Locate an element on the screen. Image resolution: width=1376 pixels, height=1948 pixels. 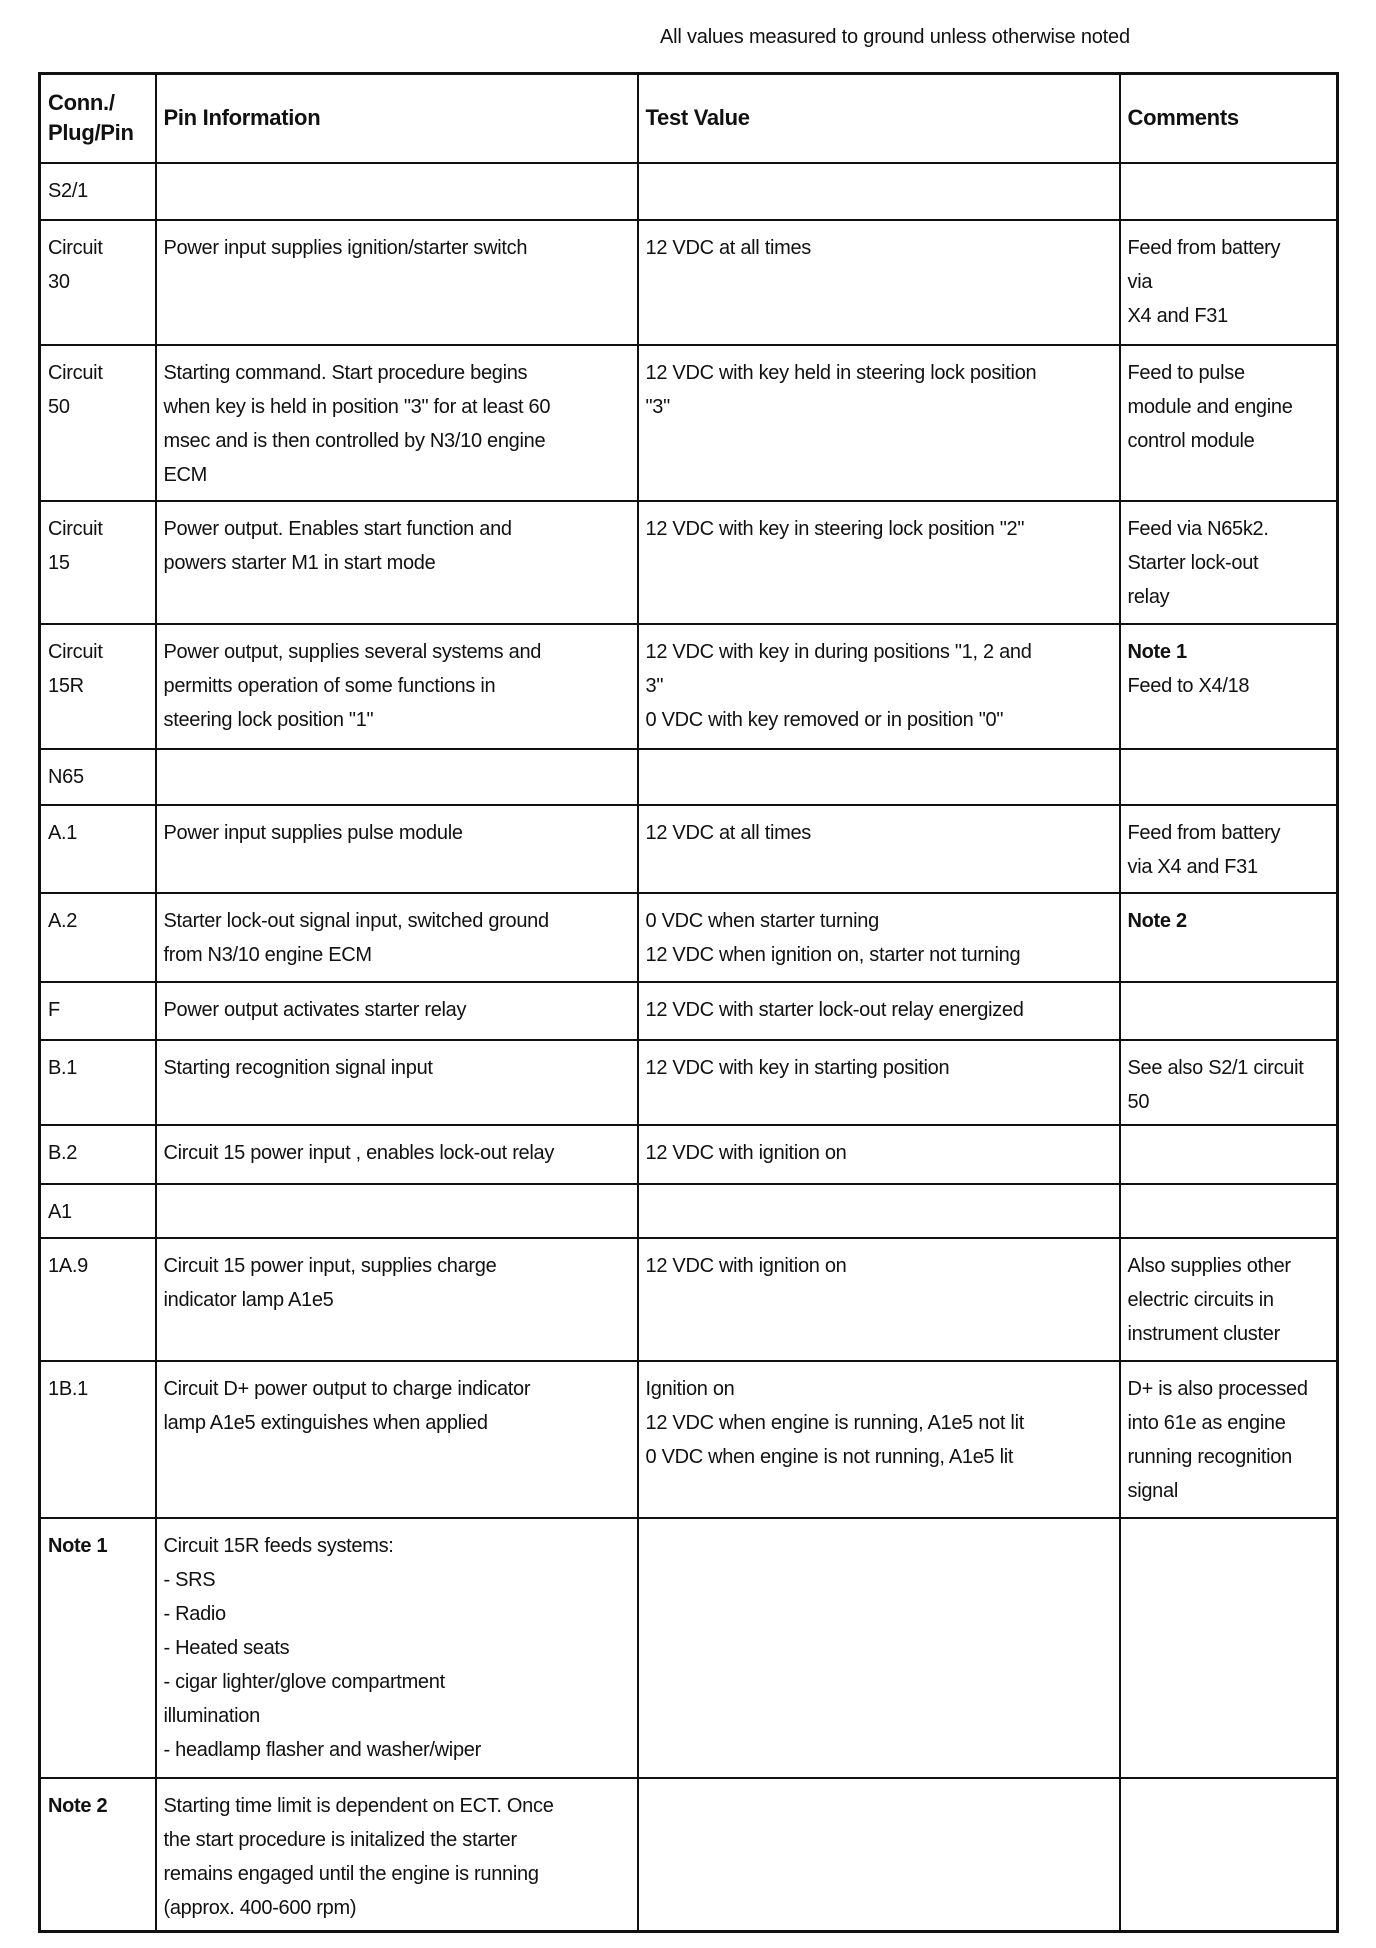
table-row: N65 is located at coordinates (688, 776).